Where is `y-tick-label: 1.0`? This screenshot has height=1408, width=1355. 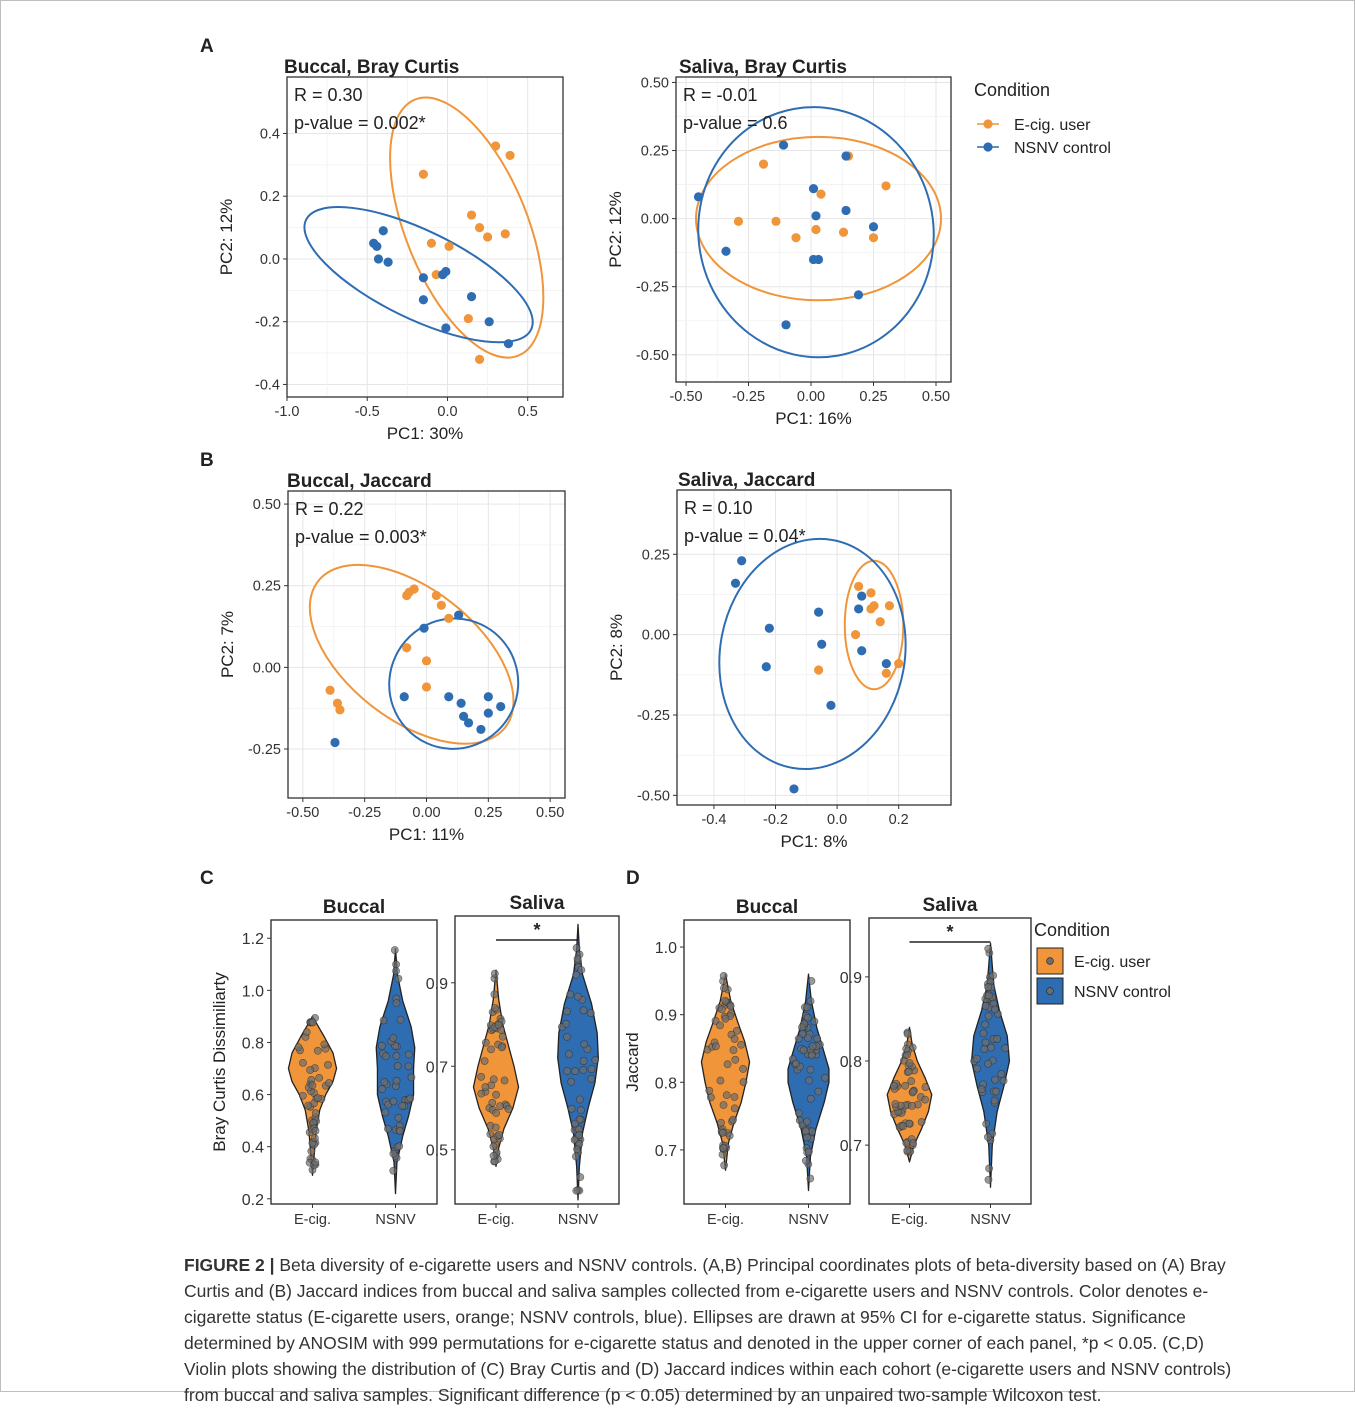
y-tick-label: 1.0 is located at coordinates (666, 948).